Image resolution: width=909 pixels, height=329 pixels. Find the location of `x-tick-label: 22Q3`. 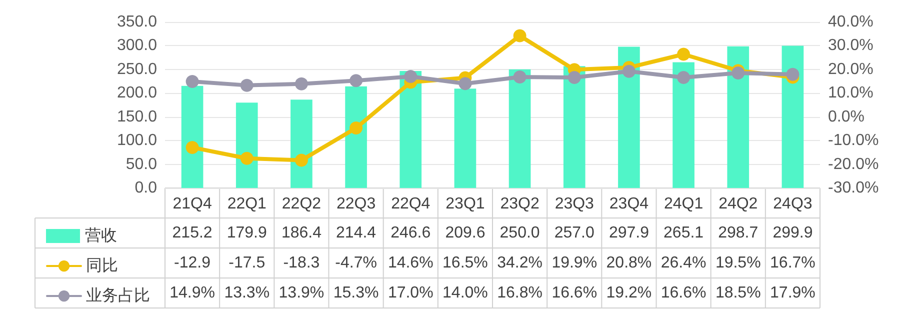

x-tick-label: 22Q3 is located at coordinates (356, 204).